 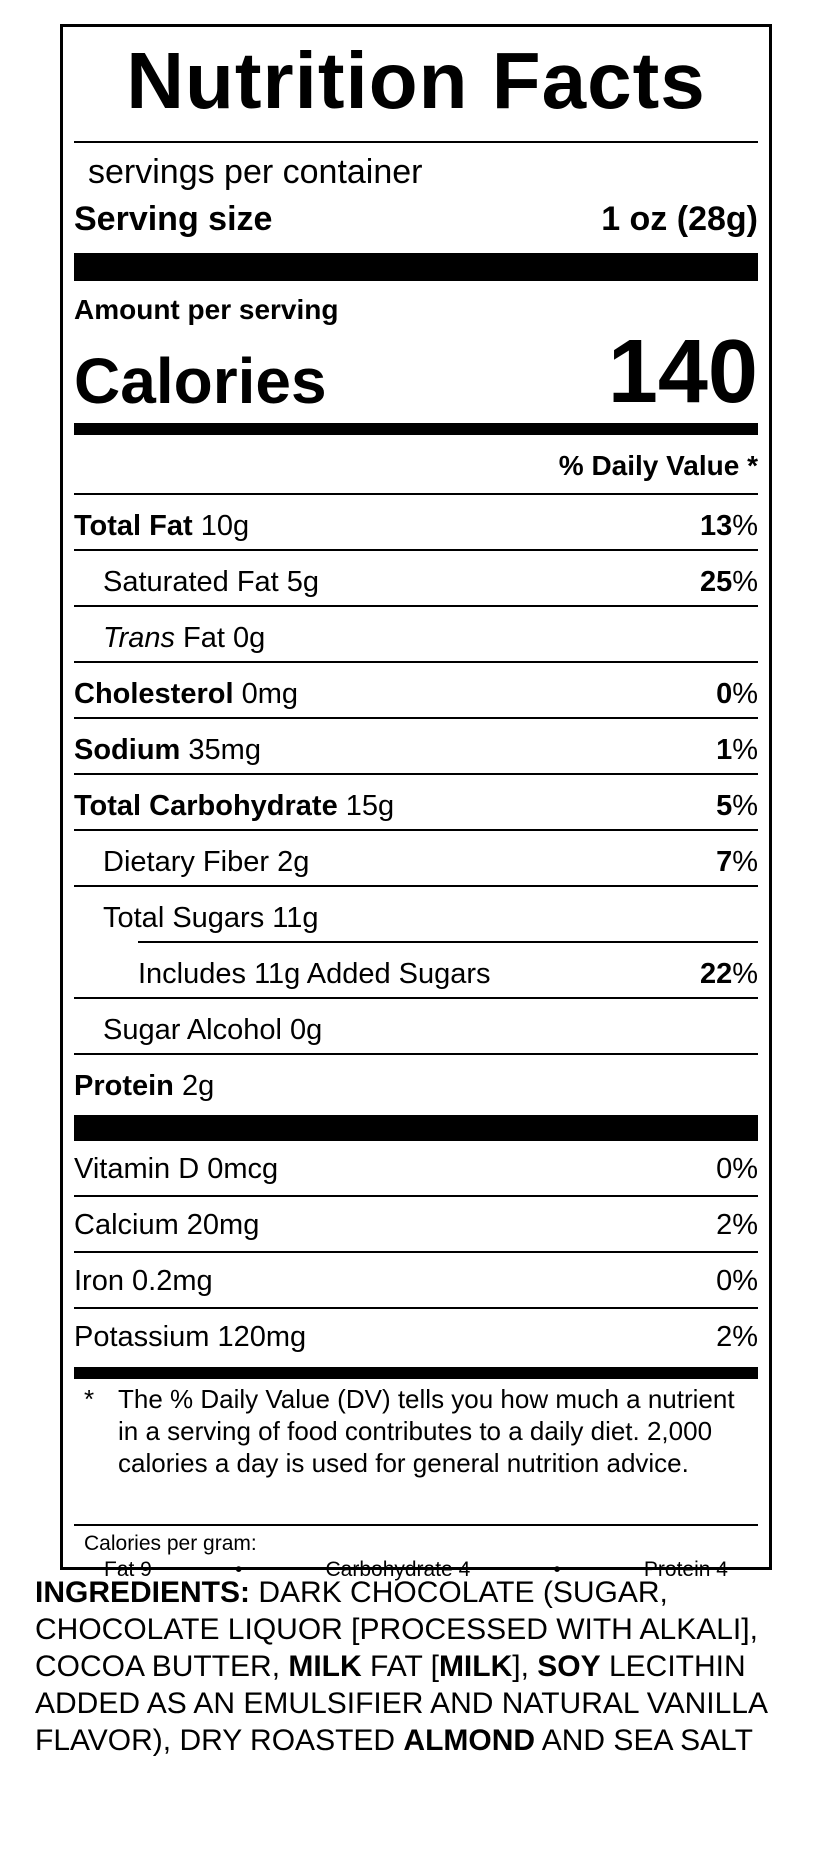 What do you see at coordinates (143, 1592) in the screenshot?
I see `ingredients-label: INGREDIENTS:` at bounding box center [143, 1592].